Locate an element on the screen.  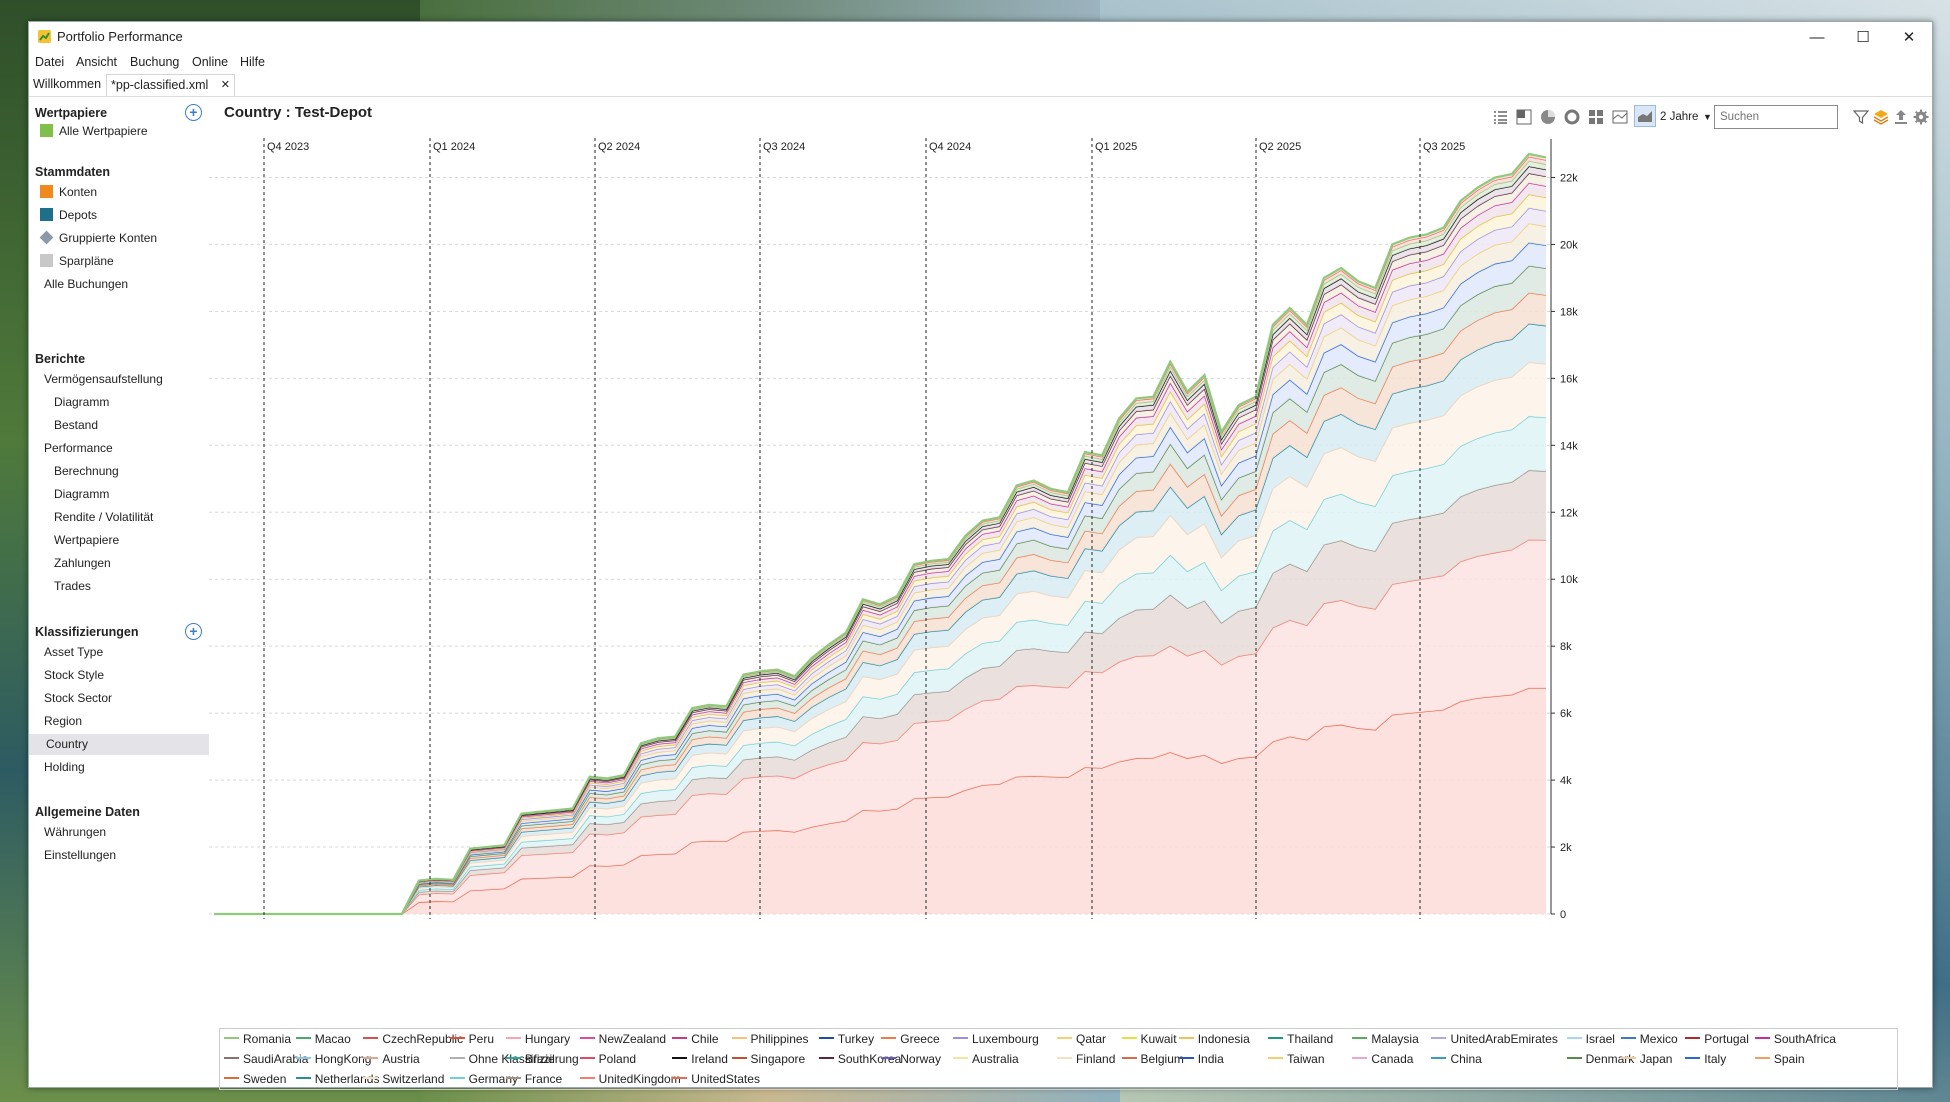
pie-icon is located at coordinates (1548, 117).